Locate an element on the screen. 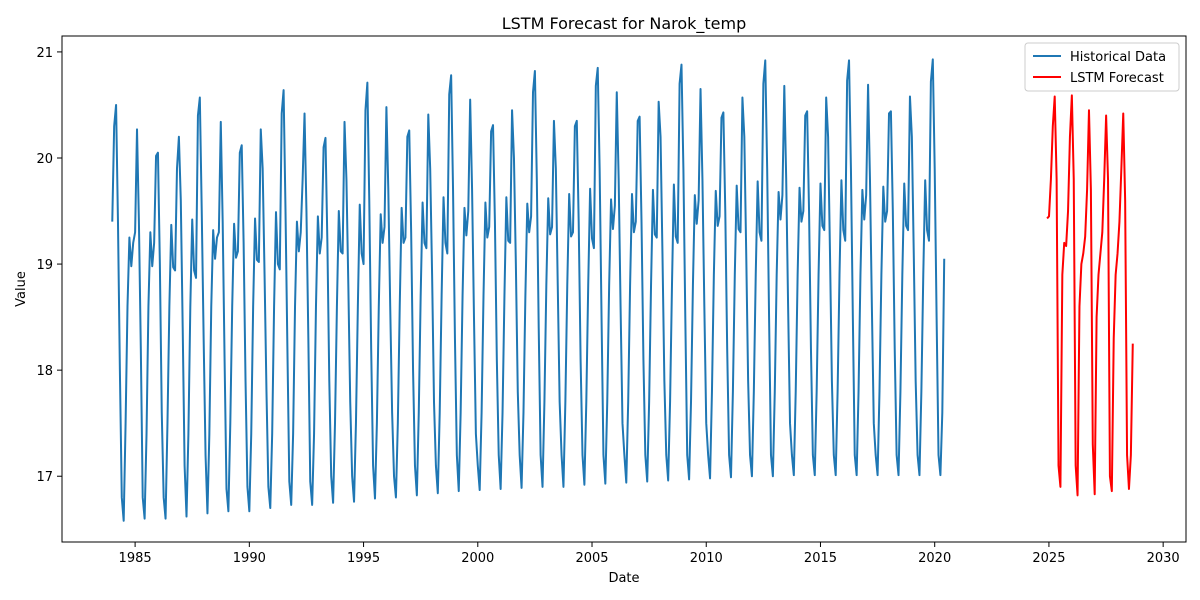 This screenshot has height=600, width=1200. legend: Historical Data LSTM Forecast is located at coordinates (1102, 67).